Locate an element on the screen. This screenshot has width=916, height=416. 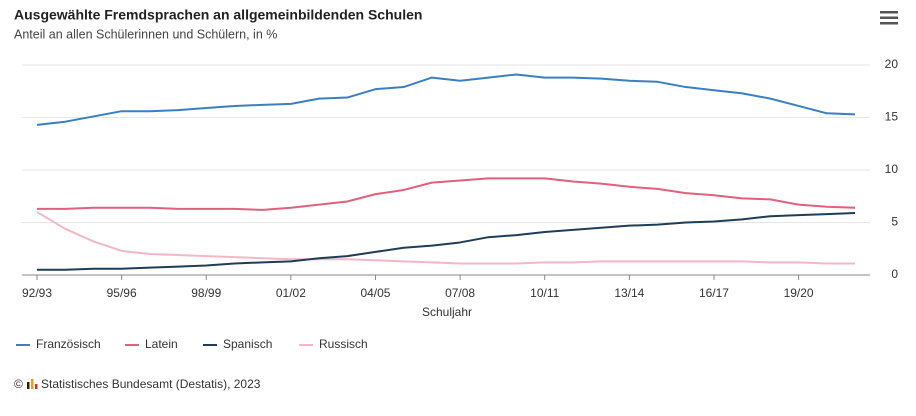
y-tick-label: 5 is located at coordinates (894, 222).